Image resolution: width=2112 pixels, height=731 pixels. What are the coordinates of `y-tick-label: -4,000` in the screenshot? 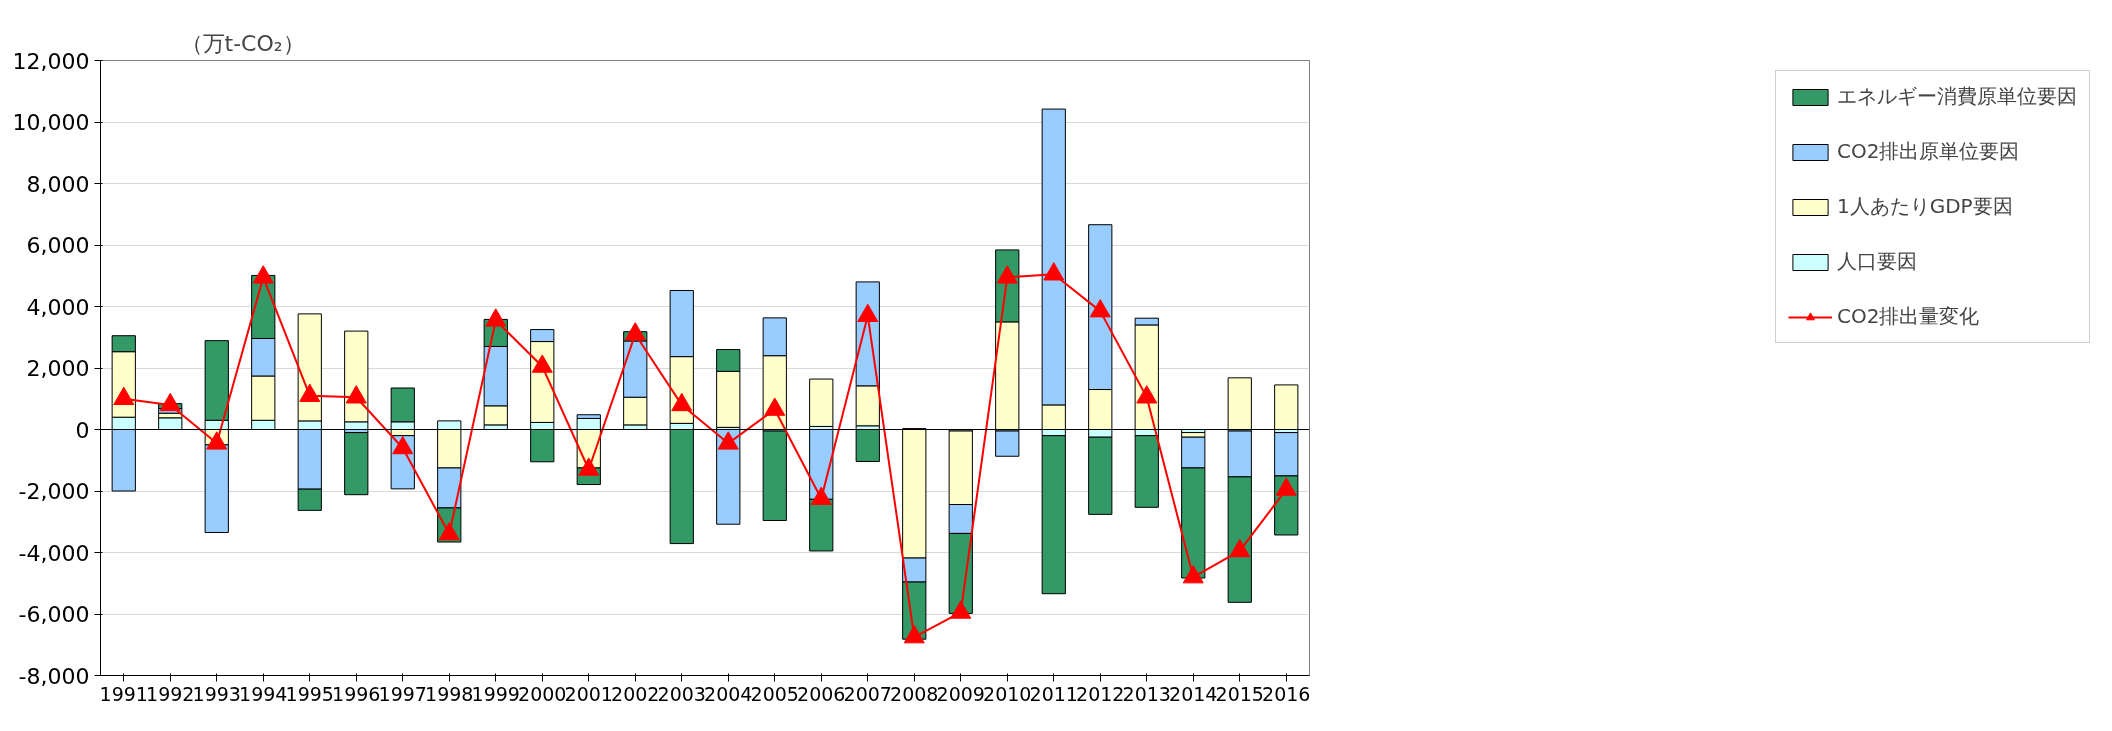 It's located at (54, 553).